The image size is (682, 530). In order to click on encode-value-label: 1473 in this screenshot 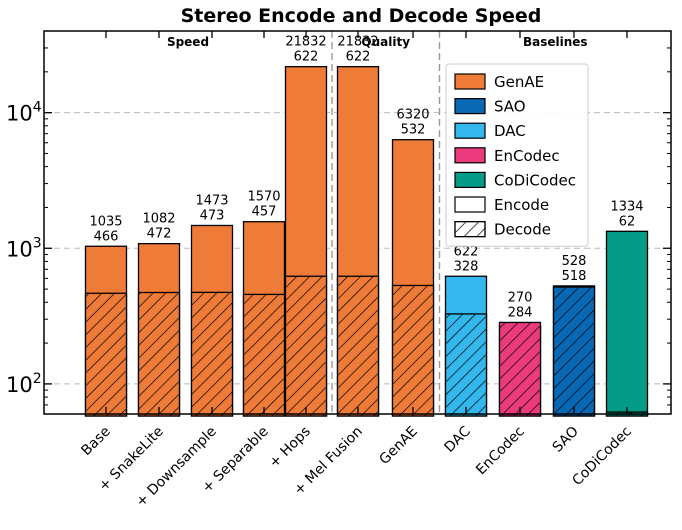, I will do `click(211, 200)`.